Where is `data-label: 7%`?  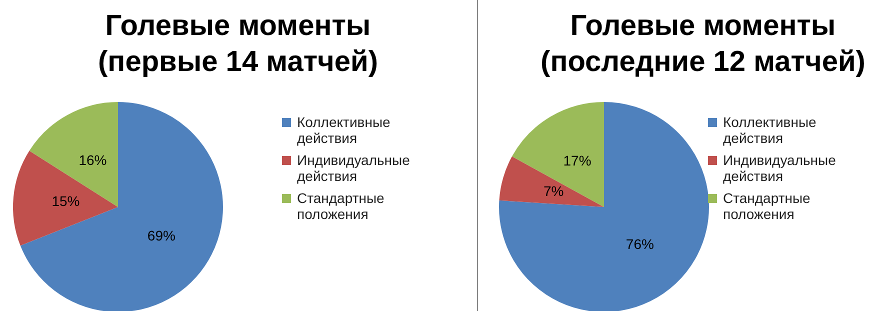 data-label: 7% is located at coordinates (553, 191).